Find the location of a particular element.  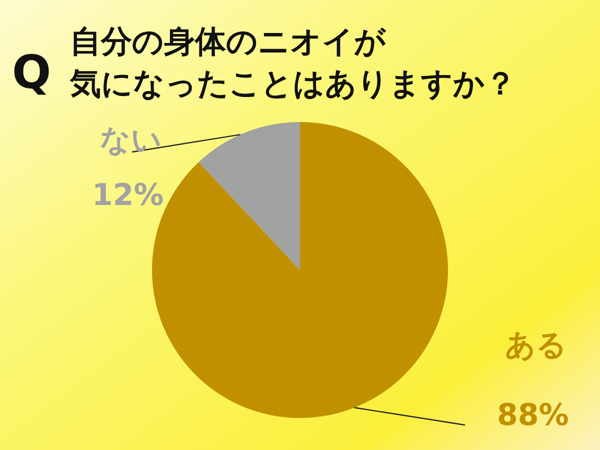

data-label: 12% is located at coordinates (128, 195).